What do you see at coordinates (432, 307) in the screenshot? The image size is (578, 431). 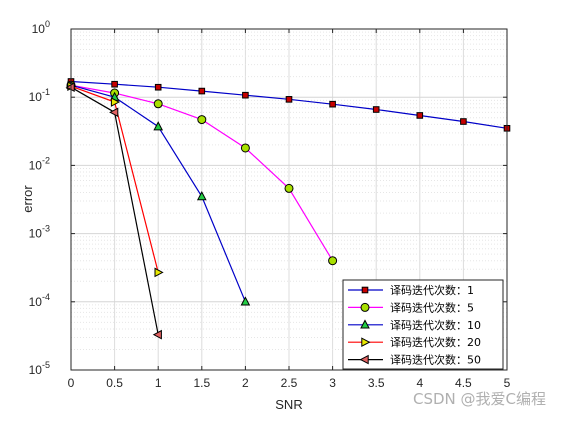 I see `legend-label: 译码迭代次数：5` at bounding box center [432, 307].